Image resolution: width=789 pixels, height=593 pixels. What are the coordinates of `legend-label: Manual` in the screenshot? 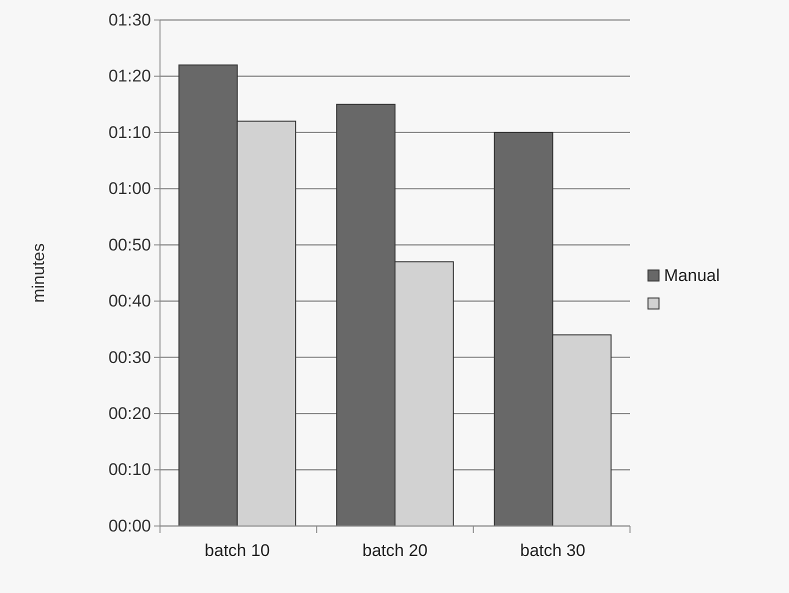 It's located at (692, 275).